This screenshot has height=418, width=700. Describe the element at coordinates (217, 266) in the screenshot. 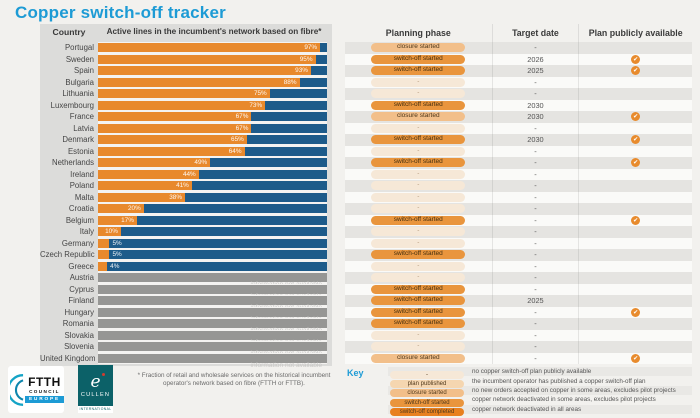

I see `copper-bar-segment: 4%` at that location.